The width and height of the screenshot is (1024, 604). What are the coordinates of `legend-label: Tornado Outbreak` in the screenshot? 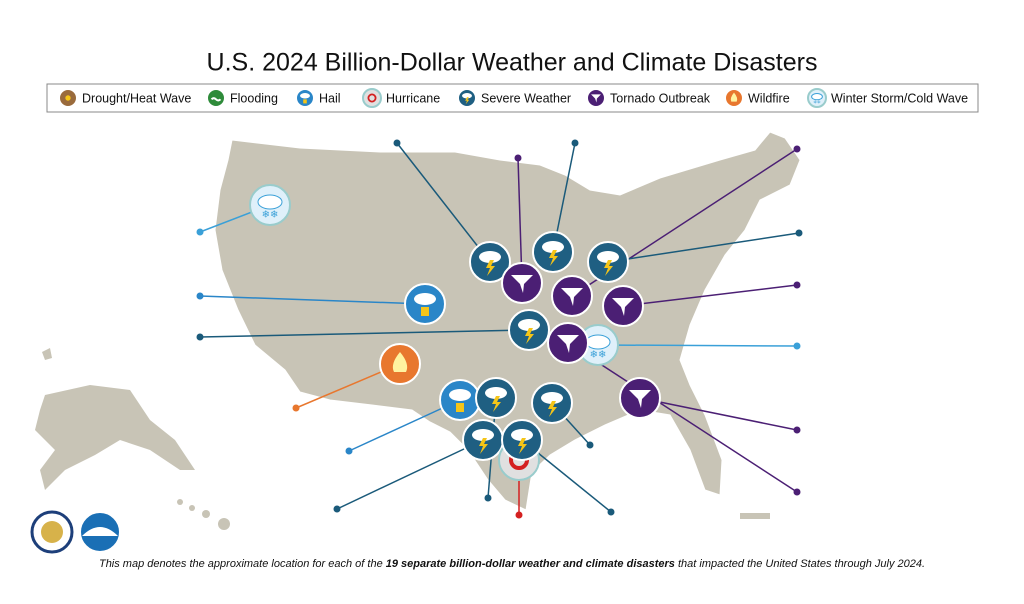 It's located at (660, 98).